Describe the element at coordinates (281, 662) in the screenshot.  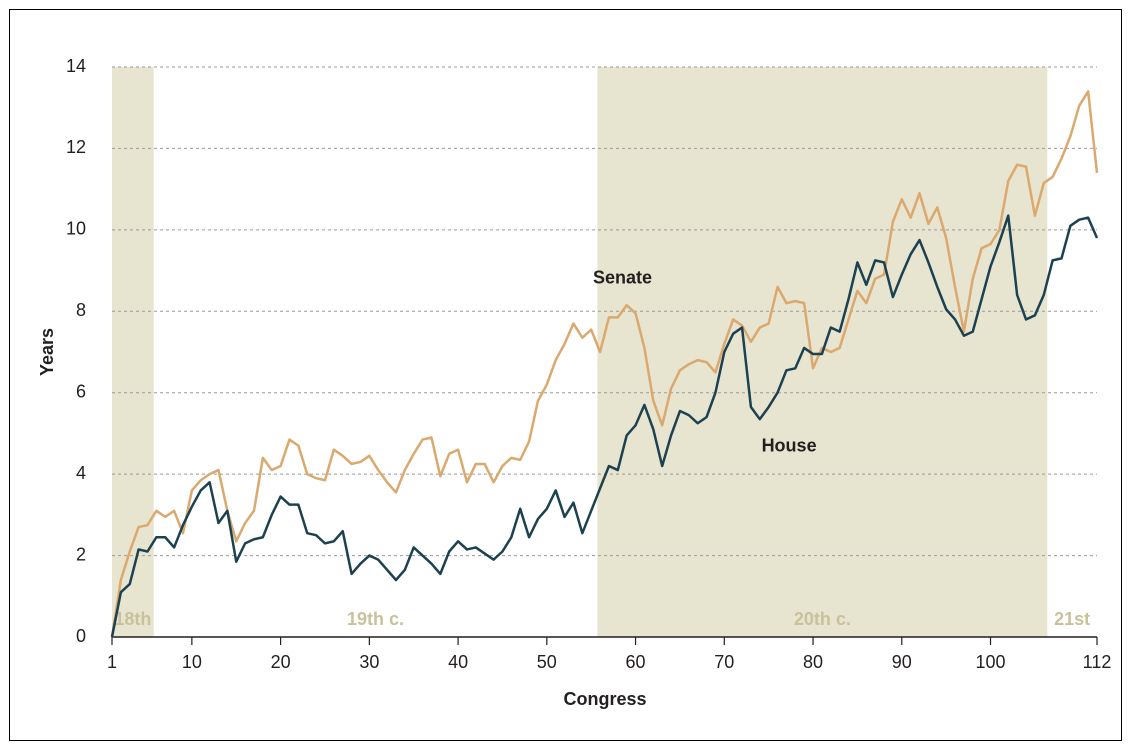
I see `x-tick-label: 20` at that location.